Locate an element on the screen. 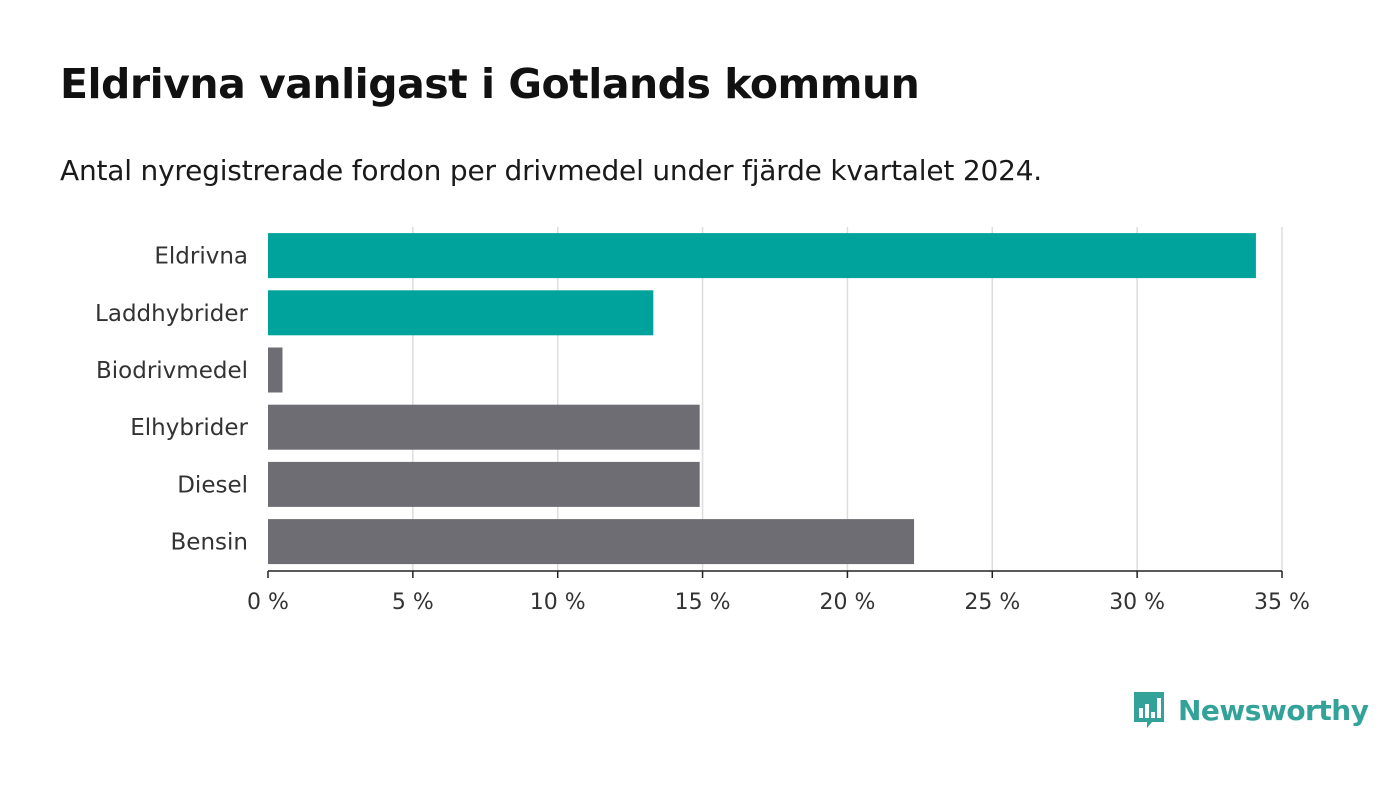 The width and height of the screenshot is (1400, 793). newsworthy-logo: Newsworthy is located at coordinates (1250, 710).